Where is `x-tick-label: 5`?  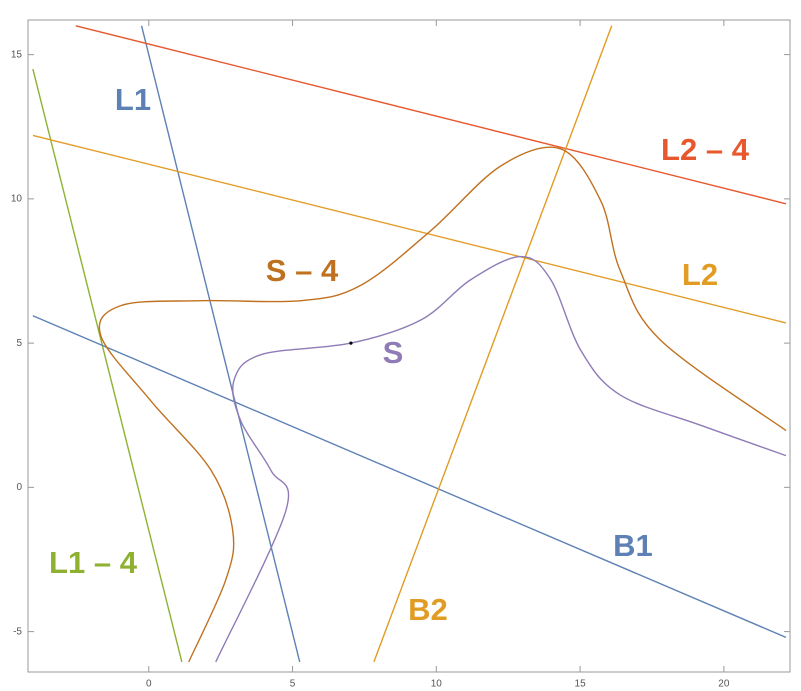
x-tick-label: 5 is located at coordinates (293, 684).